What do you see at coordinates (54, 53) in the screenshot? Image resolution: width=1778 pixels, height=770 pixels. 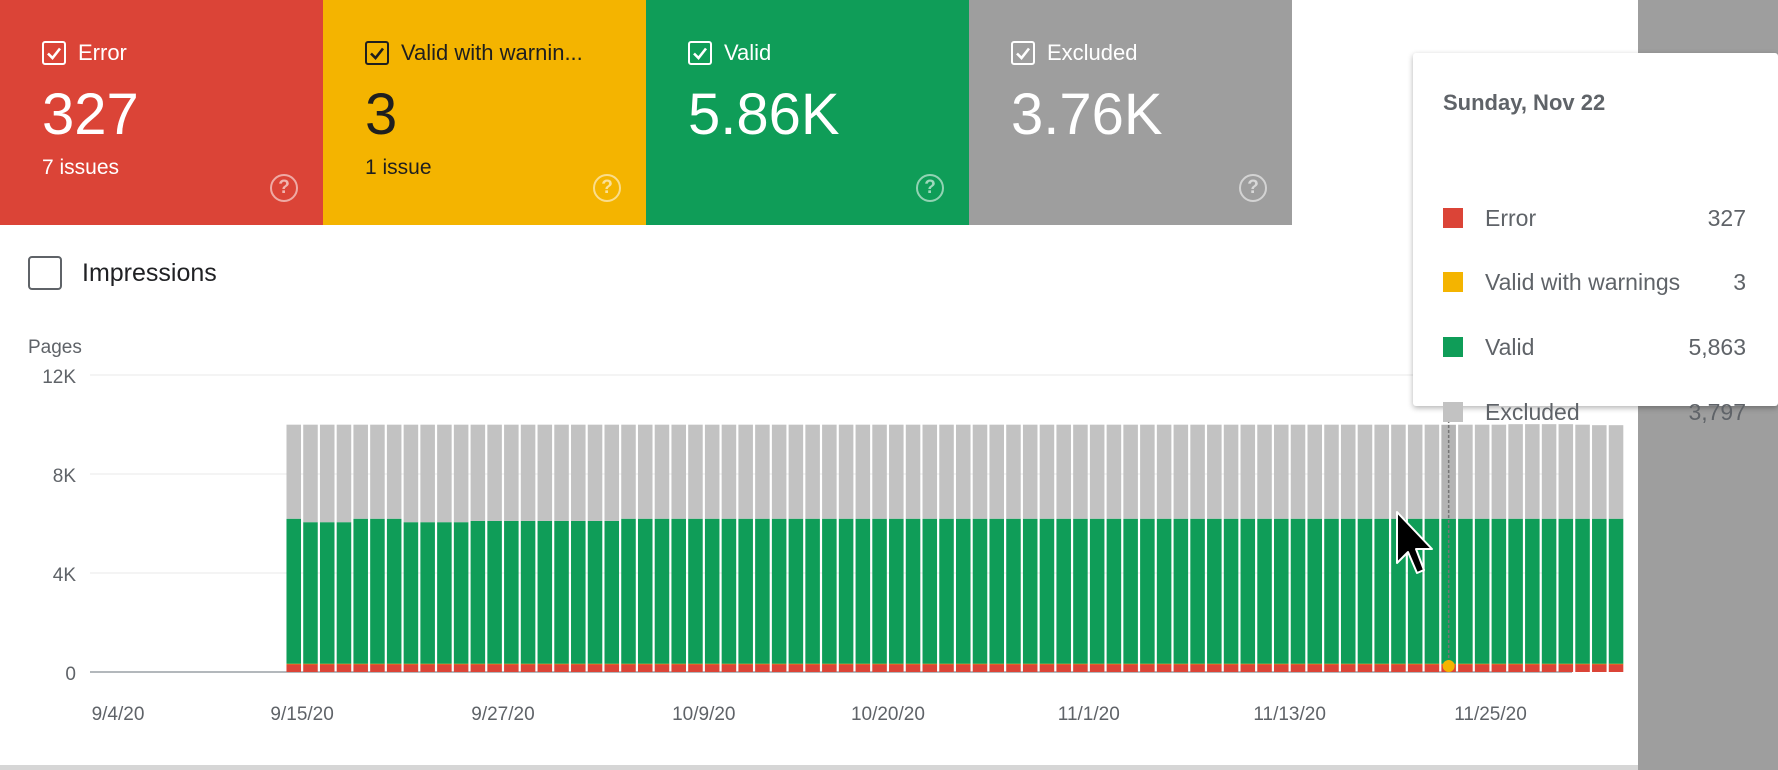 I see `error-checkbox` at bounding box center [54, 53].